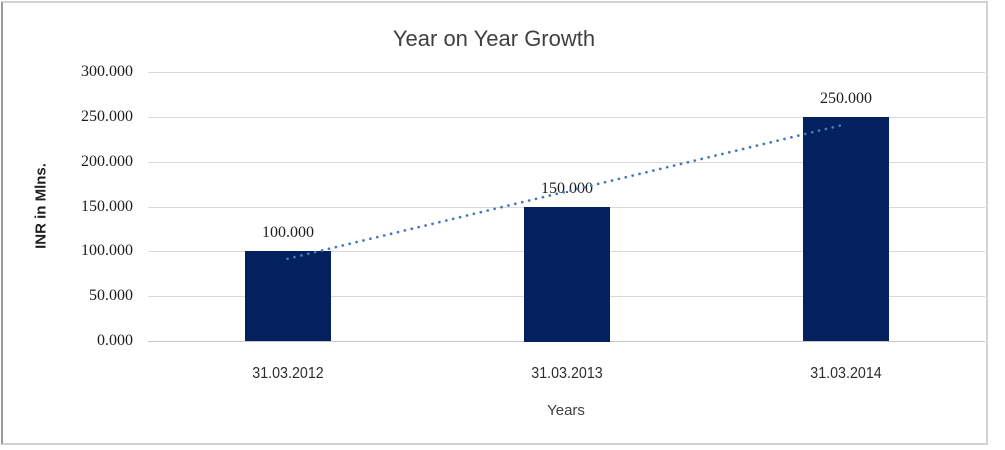 This screenshot has width=1005, height=450. I want to click on data-label: 150.000, so click(567, 188).